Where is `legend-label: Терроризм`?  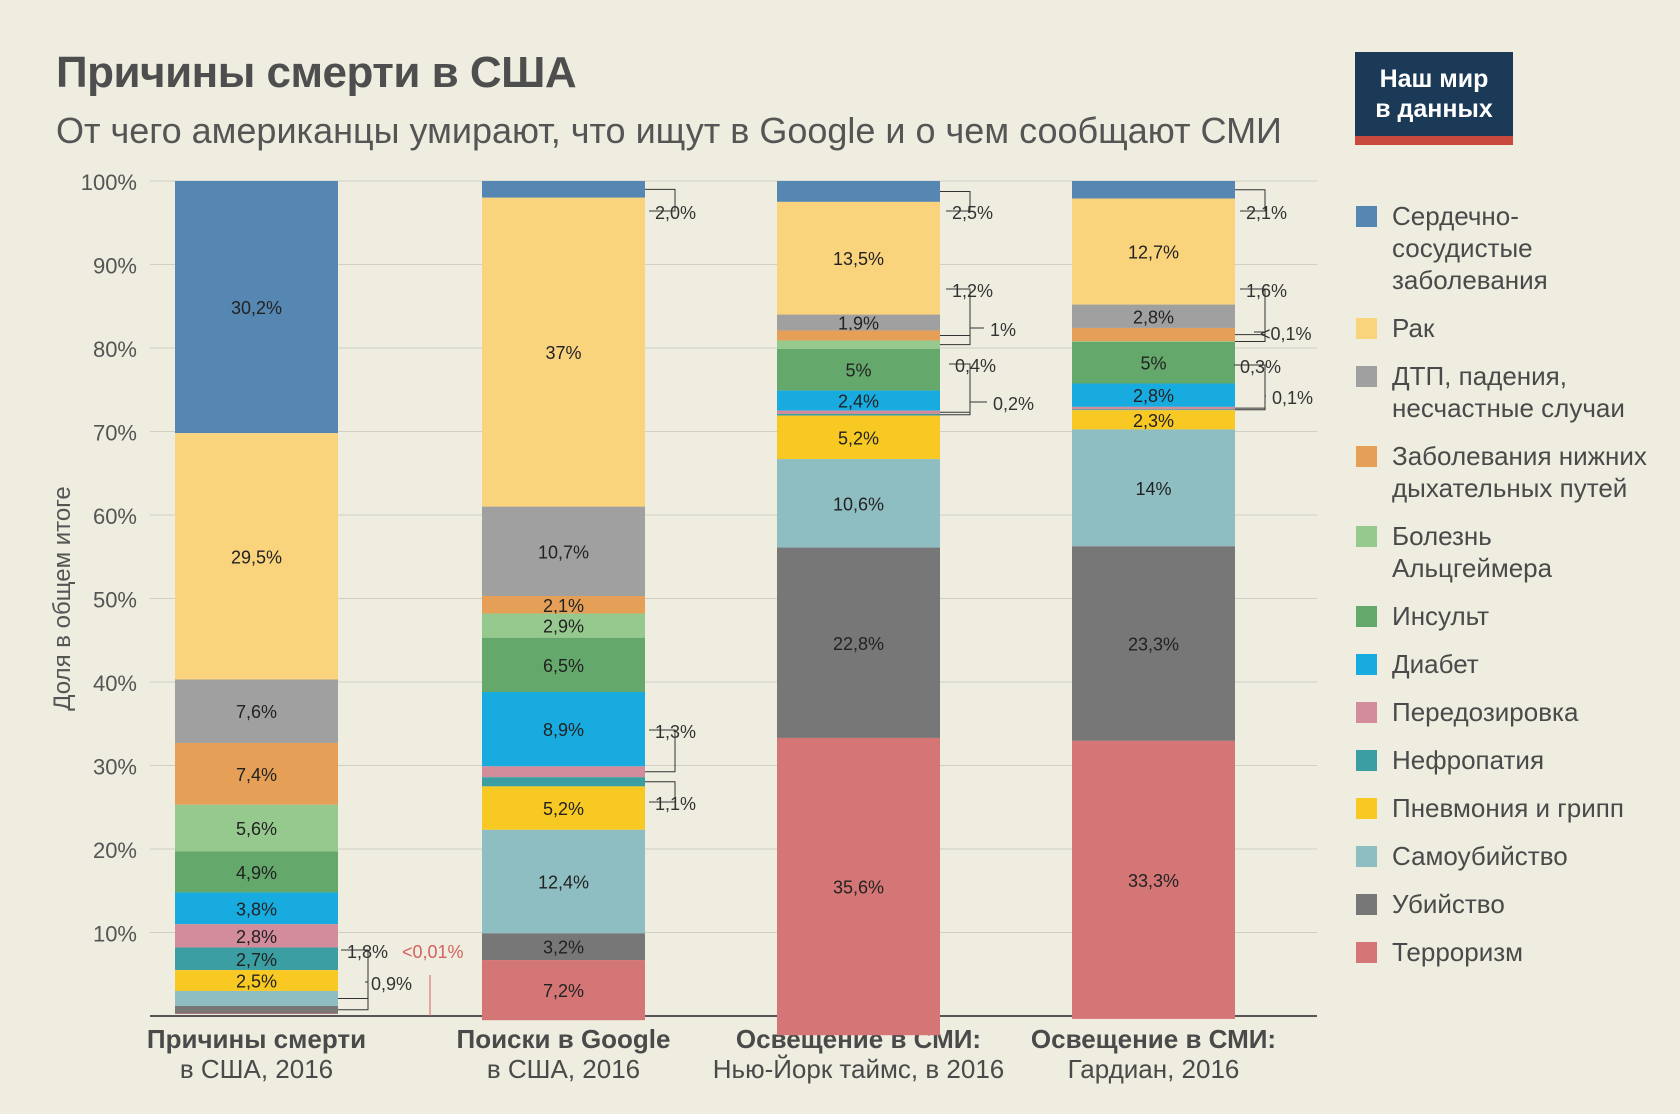 legend-label: Терроризм is located at coordinates (1458, 952).